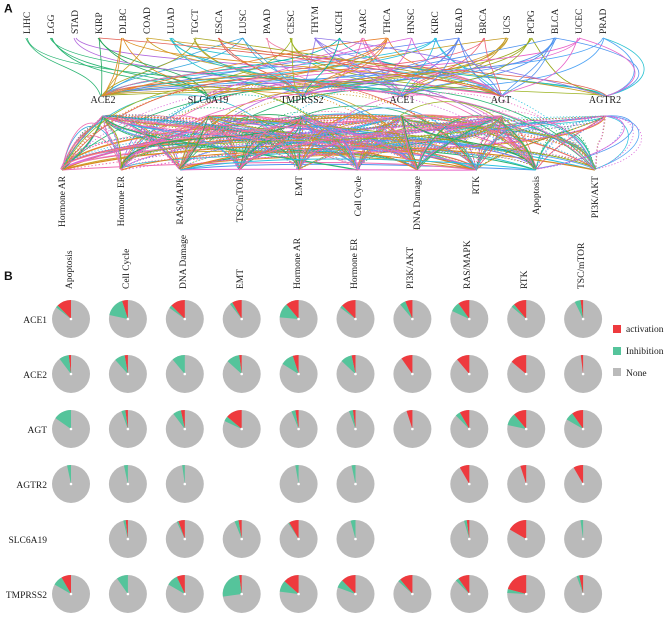  What do you see at coordinates (436, 22) in the screenshot?
I see `svg-text: KIRC` at bounding box center [436, 22].